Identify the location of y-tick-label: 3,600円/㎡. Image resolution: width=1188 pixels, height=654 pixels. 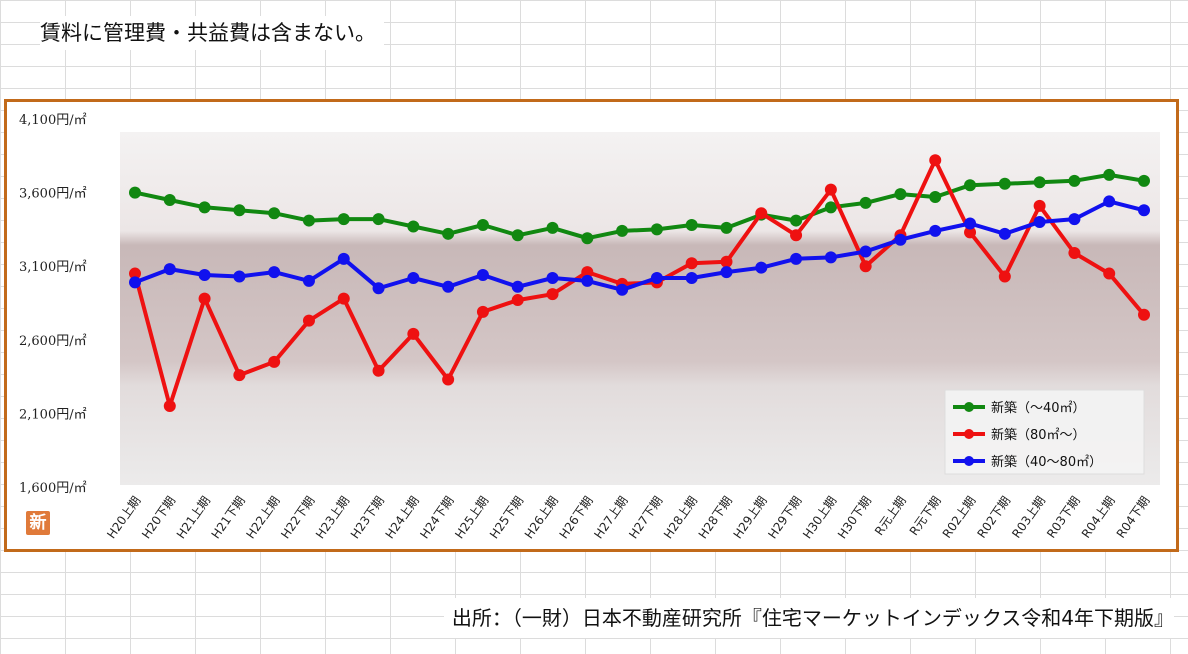
(53, 194).